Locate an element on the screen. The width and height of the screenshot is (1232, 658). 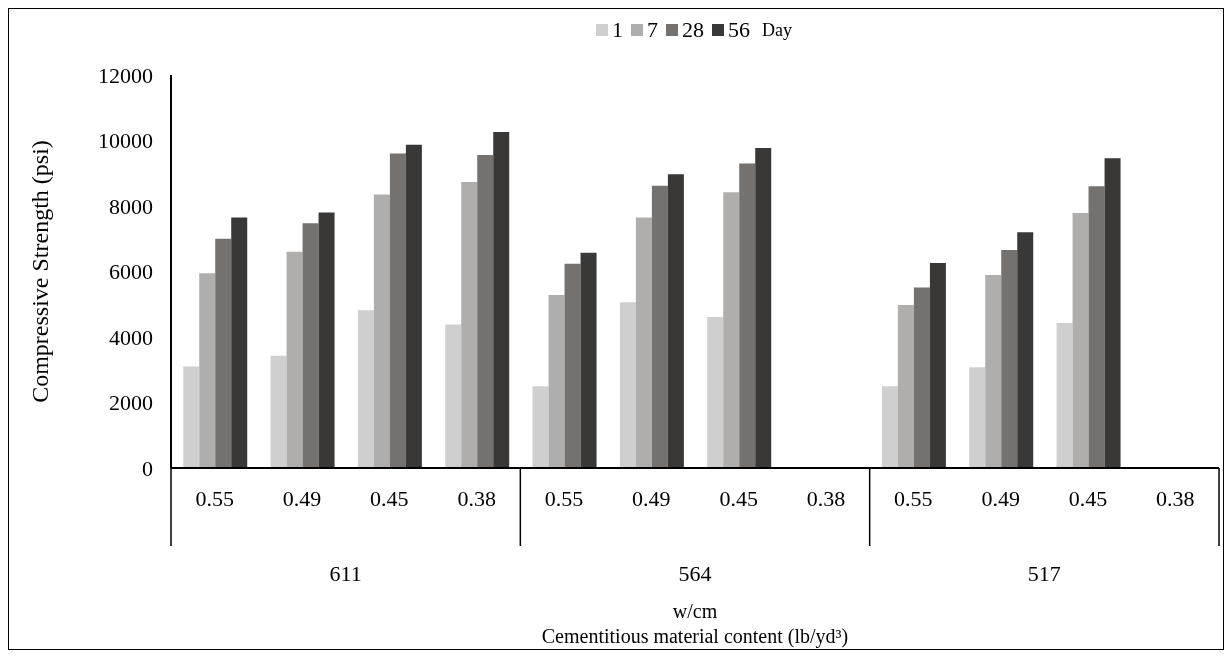
legend-title: Day is located at coordinates (777, 30).